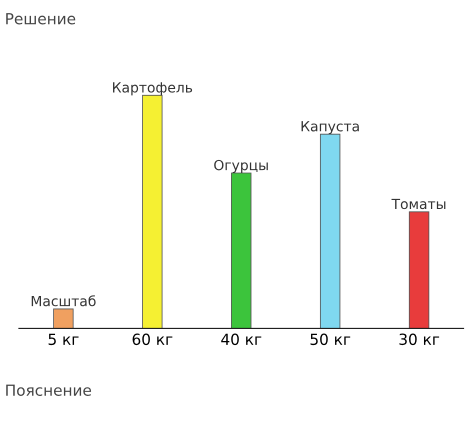 This screenshot has width=473, height=421. What do you see at coordinates (419, 340) in the screenshot?
I see `data-label: 30 кг` at bounding box center [419, 340].